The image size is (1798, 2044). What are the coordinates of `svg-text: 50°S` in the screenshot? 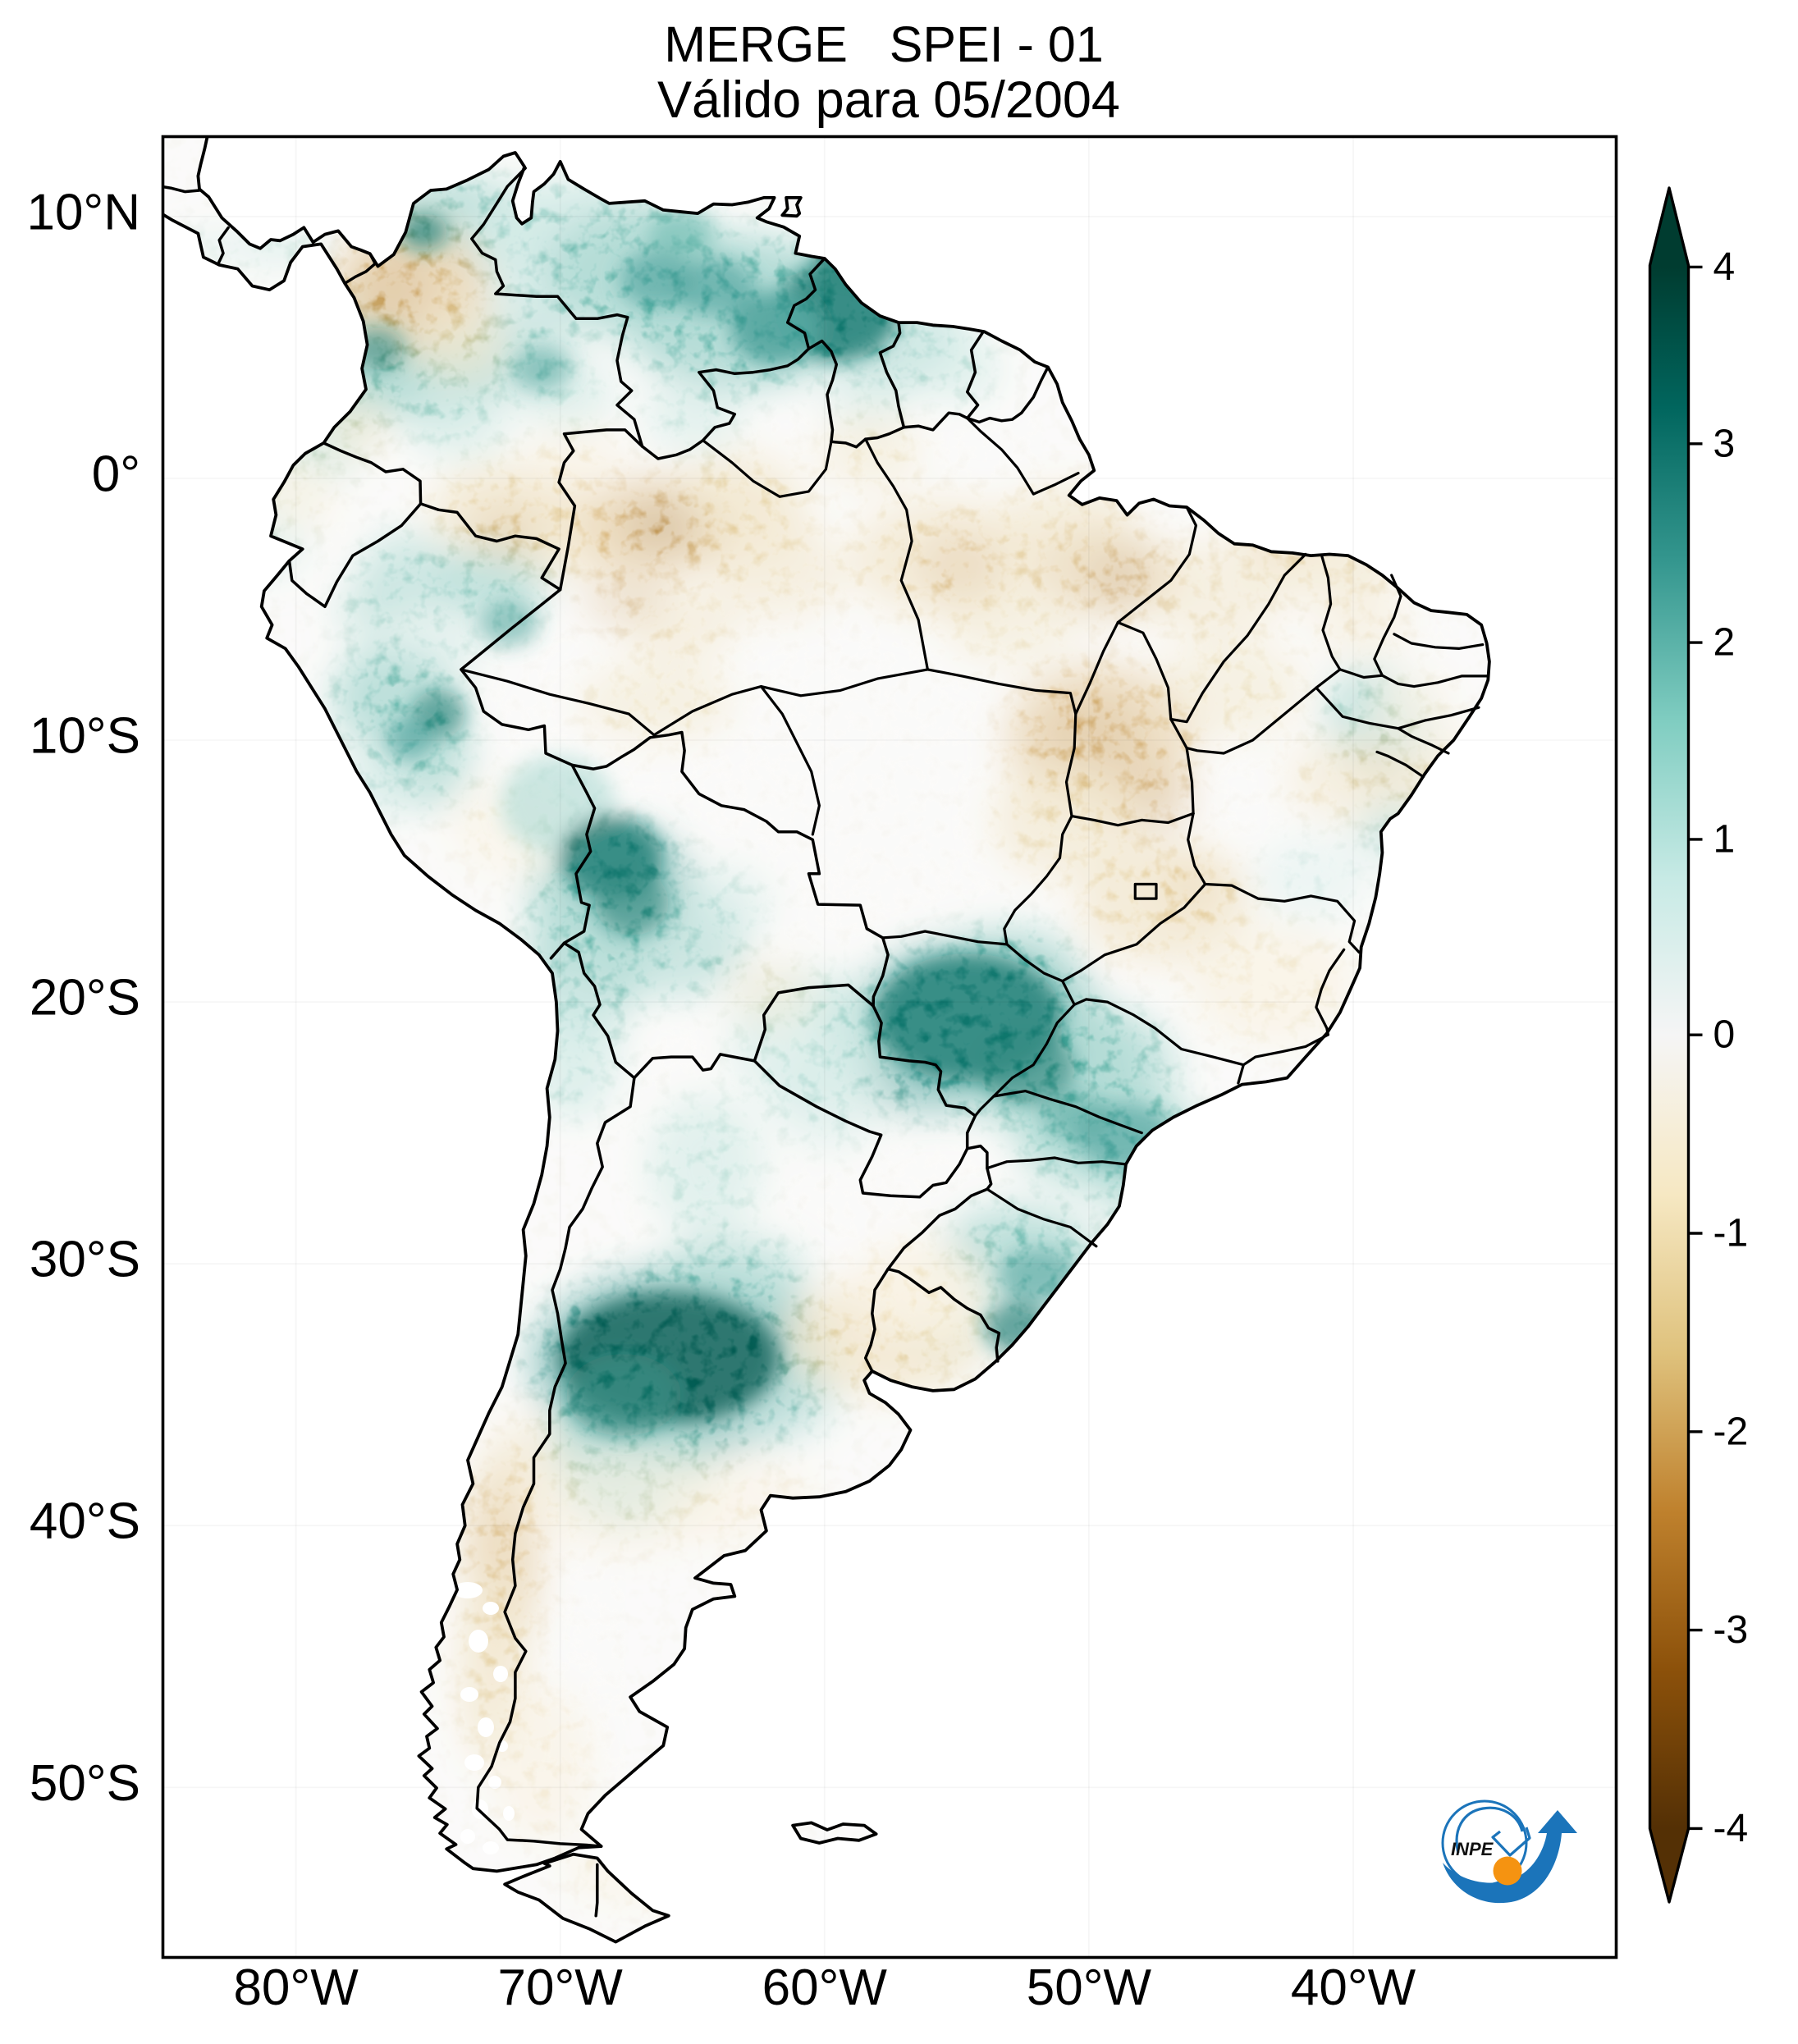 It's located at (85, 1783).